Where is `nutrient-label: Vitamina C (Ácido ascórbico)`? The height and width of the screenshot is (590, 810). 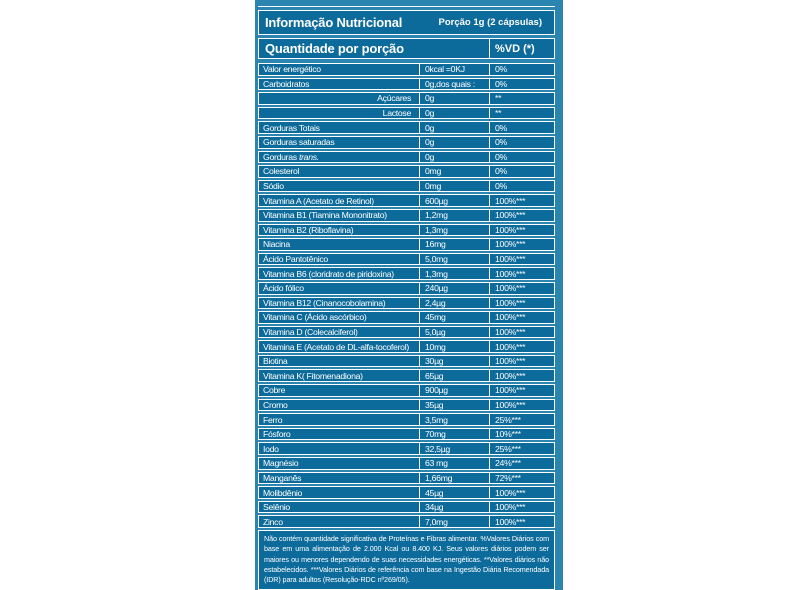
nutrient-label: Vitamina C (Ácido ascórbico) is located at coordinates (315, 317).